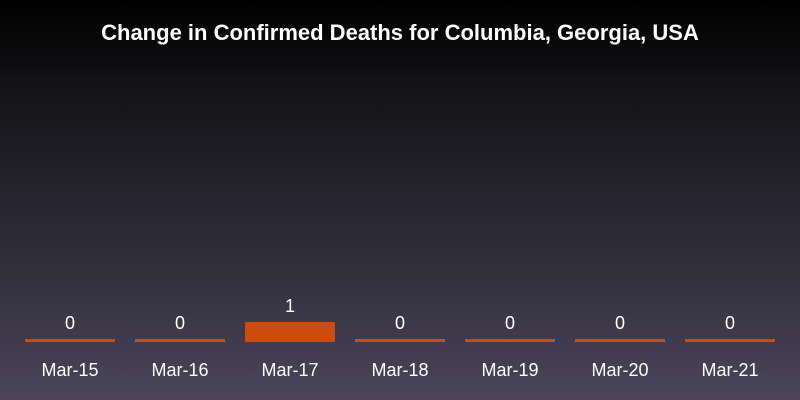  Describe the element at coordinates (619, 370) in the screenshot. I see `x-tick-label-mar-20: Mar-20` at that location.